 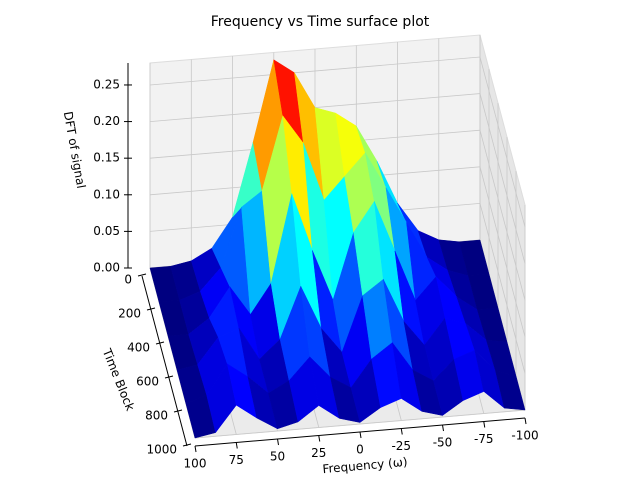 What do you see at coordinates (138, 348) in the screenshot?
I see `y-tick-label: 400` at bounding box center [138, 348].